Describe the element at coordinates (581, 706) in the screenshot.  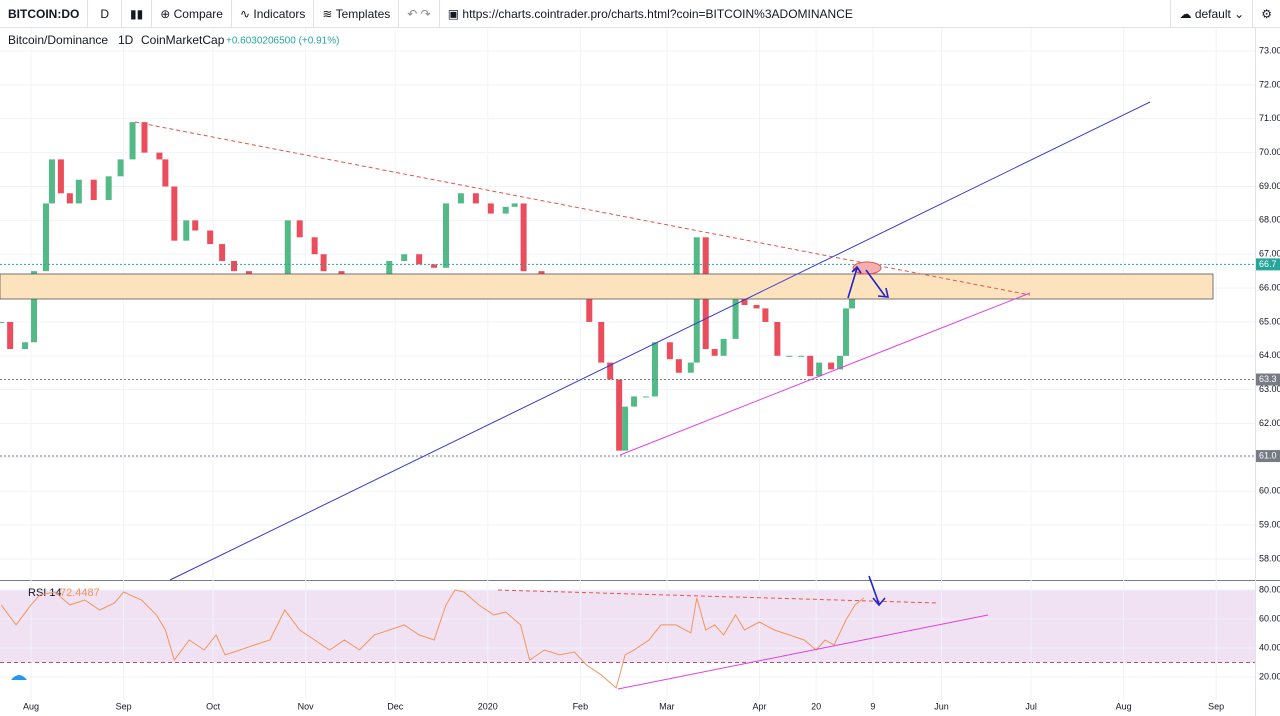
I see `x-tick-label: Feb` at that location.